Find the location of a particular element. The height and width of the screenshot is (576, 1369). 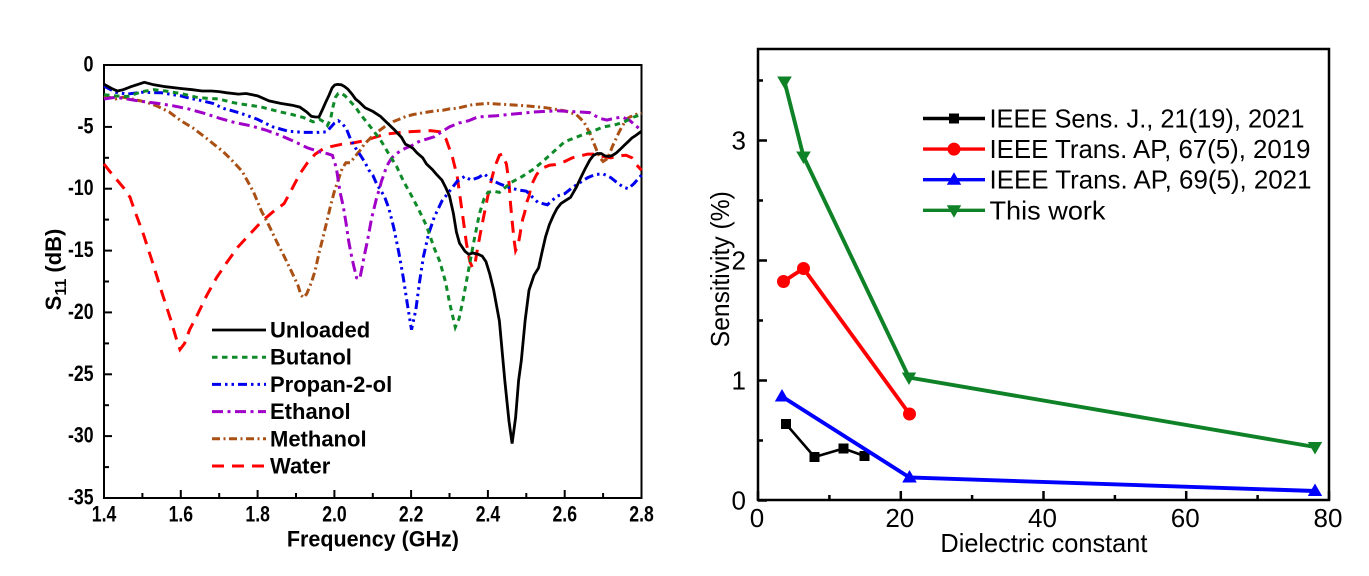

svg-text: 2.2 is located at coordinates (411, 514).